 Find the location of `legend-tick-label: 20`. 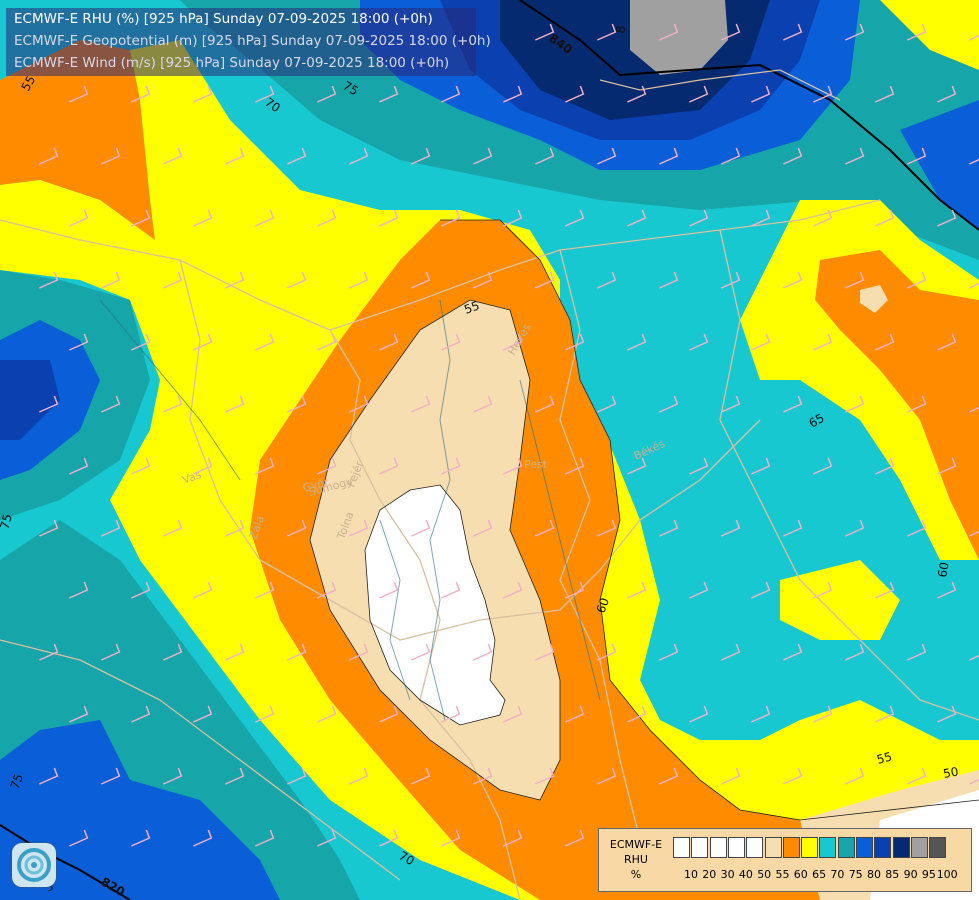

legend-tick-label: 20 is located at coordinates (709, 874).